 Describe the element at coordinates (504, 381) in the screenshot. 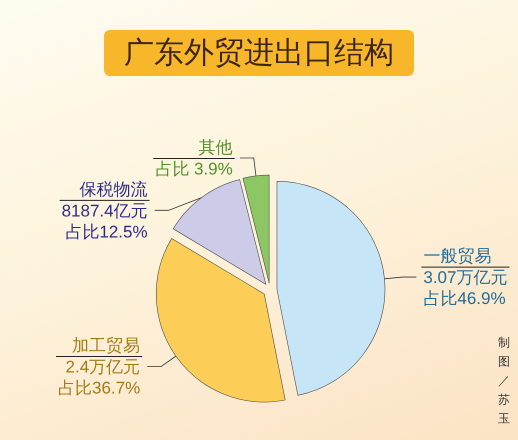

I see `text: 制图／苏玉` at that location.